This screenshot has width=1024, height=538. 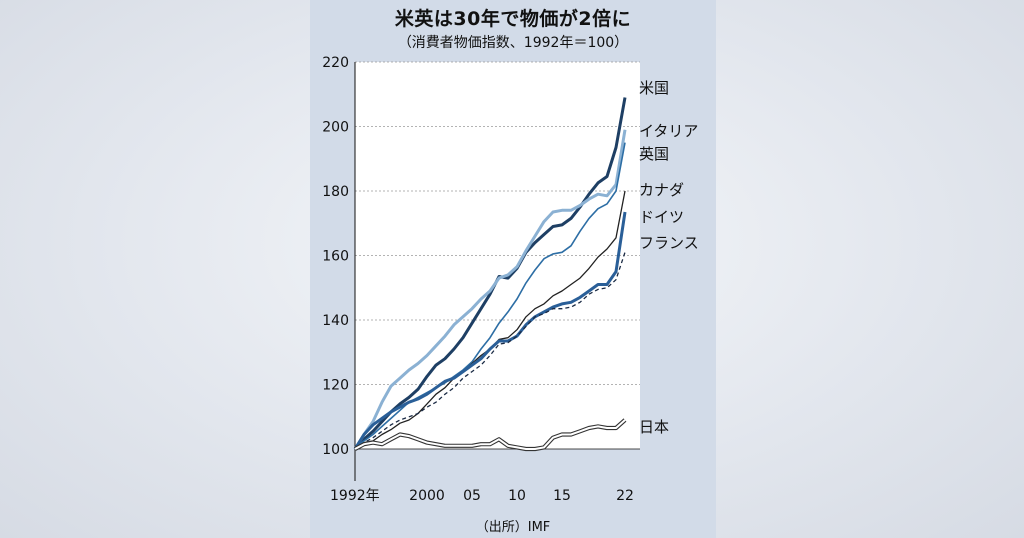 What do you see at coordinates (513, 527) in the screenshot?
I see `chart-source: （出所）IMF` at bounding box center [513, 527].